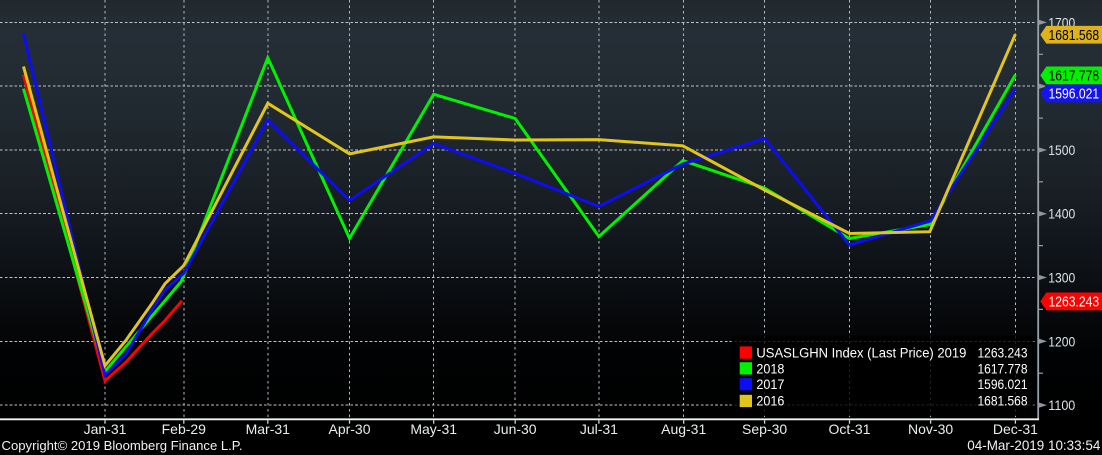 This screenshot has width=1102, height=455. Describe the element at coordinates (1061, 150) in the screenshot. I see `svg-text: 1500` at that location.